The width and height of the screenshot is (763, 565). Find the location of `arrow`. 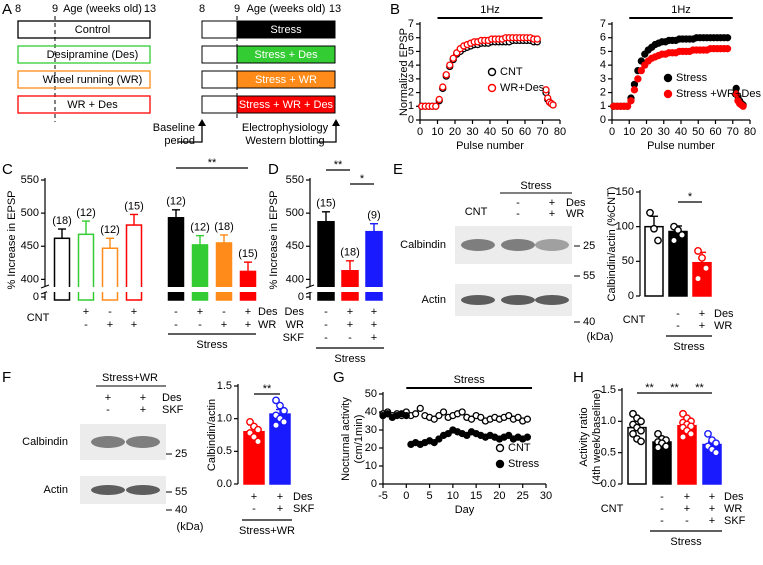

arrow is located at coordinates (327, 133).